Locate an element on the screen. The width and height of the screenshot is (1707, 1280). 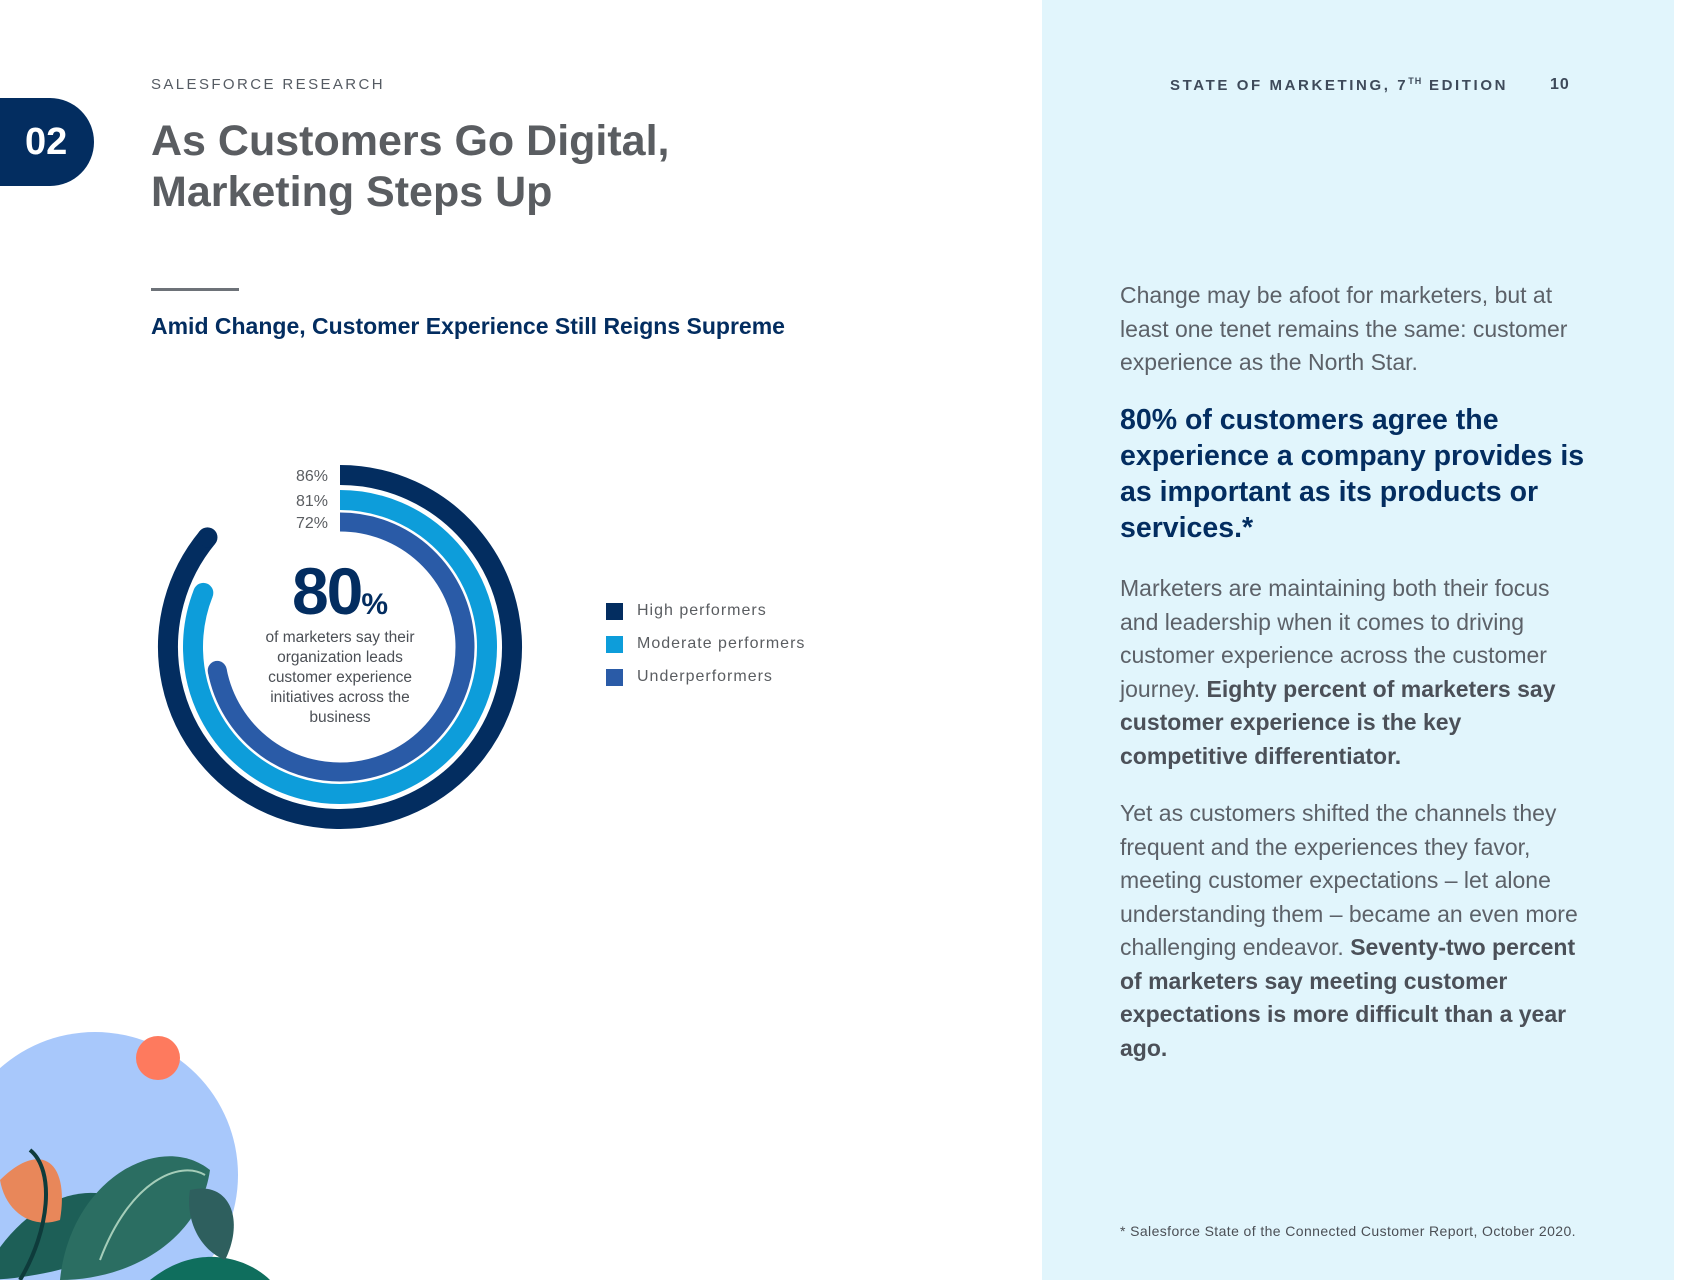
legend-item: Underperformers is located at coordinates (705, 677).